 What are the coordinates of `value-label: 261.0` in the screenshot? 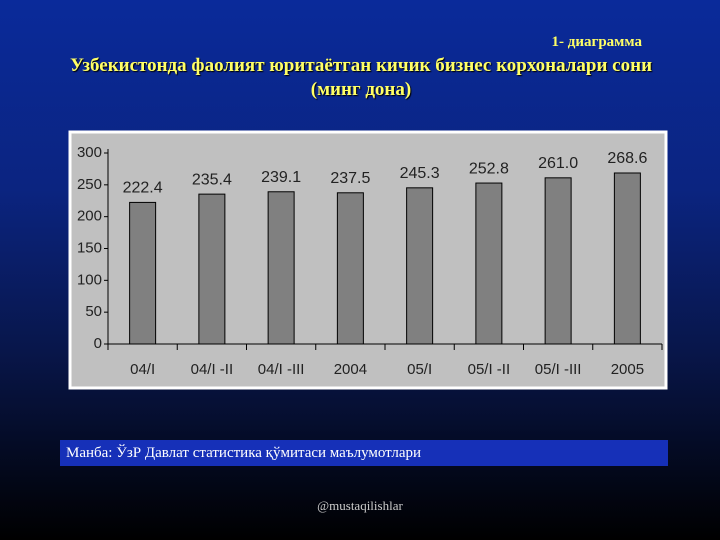 It's located at (558, 163).